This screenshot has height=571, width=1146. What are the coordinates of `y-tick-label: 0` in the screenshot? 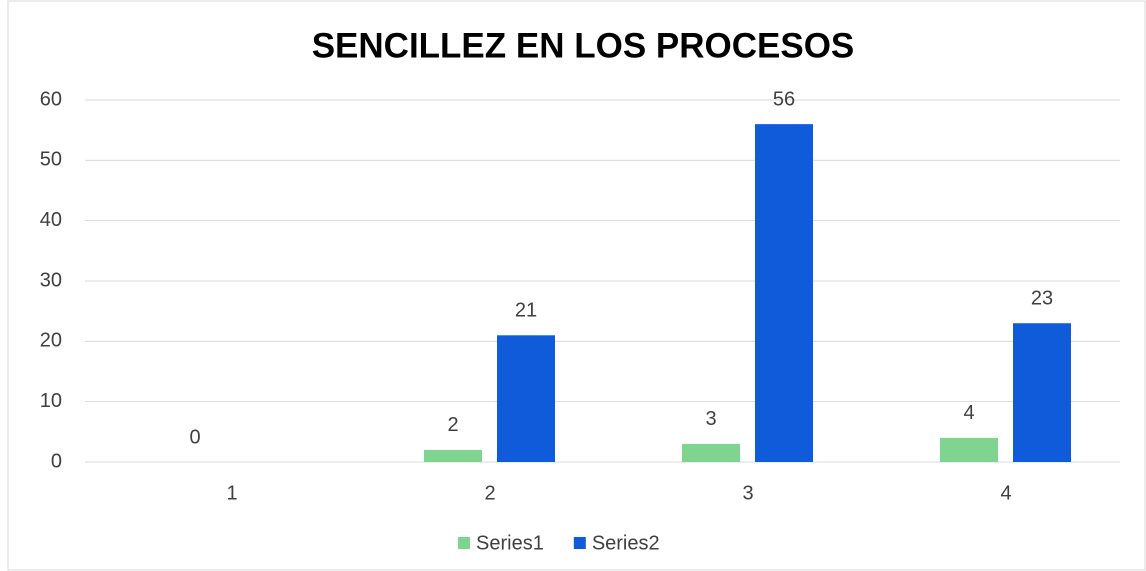 It's located at (56, 461).